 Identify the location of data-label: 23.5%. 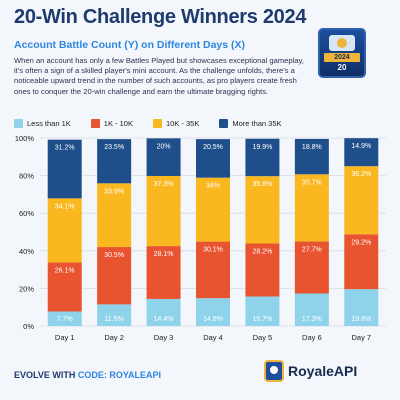
(114, 147).